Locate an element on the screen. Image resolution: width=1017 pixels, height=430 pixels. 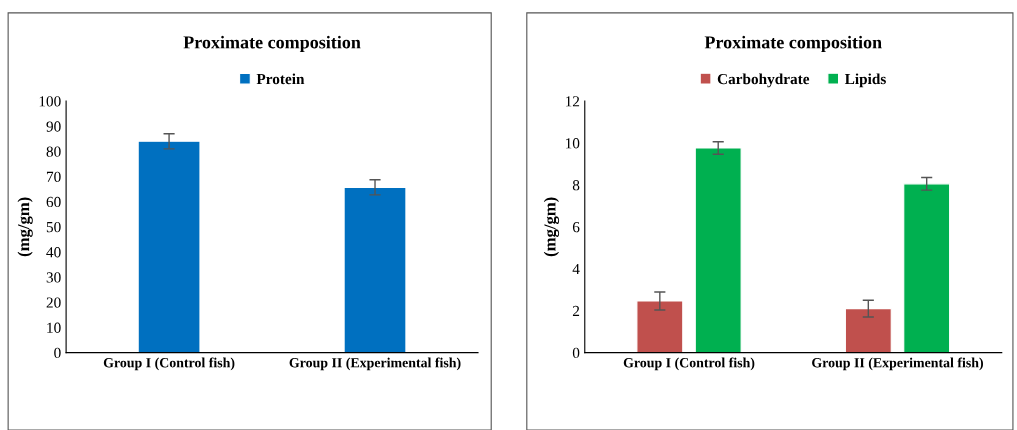
y-tick-label: 30 is located at coordinates (53, 277).